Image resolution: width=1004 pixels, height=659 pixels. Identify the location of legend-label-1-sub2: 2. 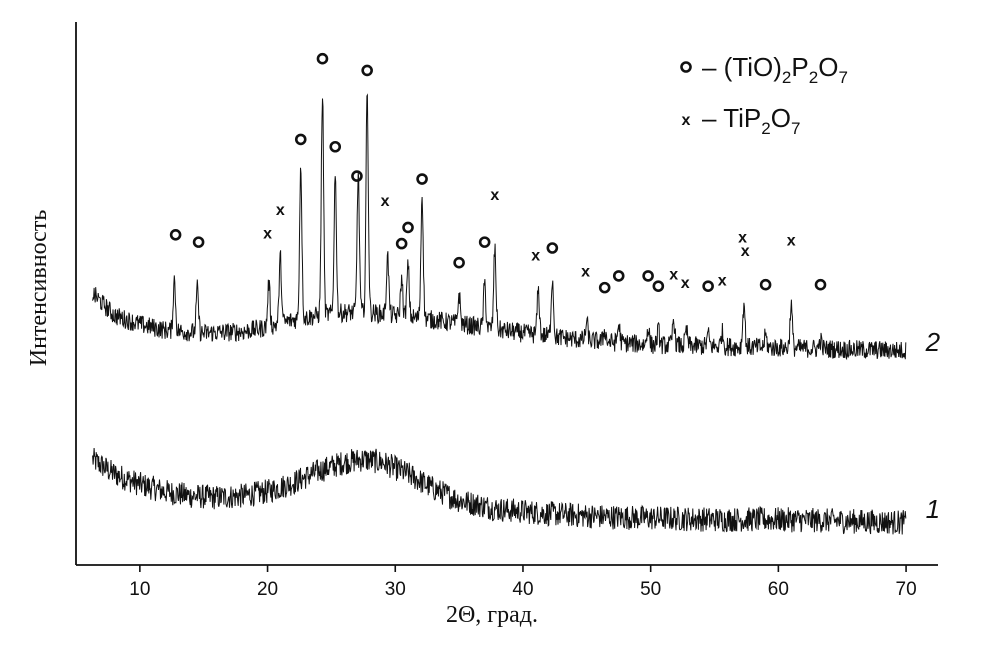
(813, 77).